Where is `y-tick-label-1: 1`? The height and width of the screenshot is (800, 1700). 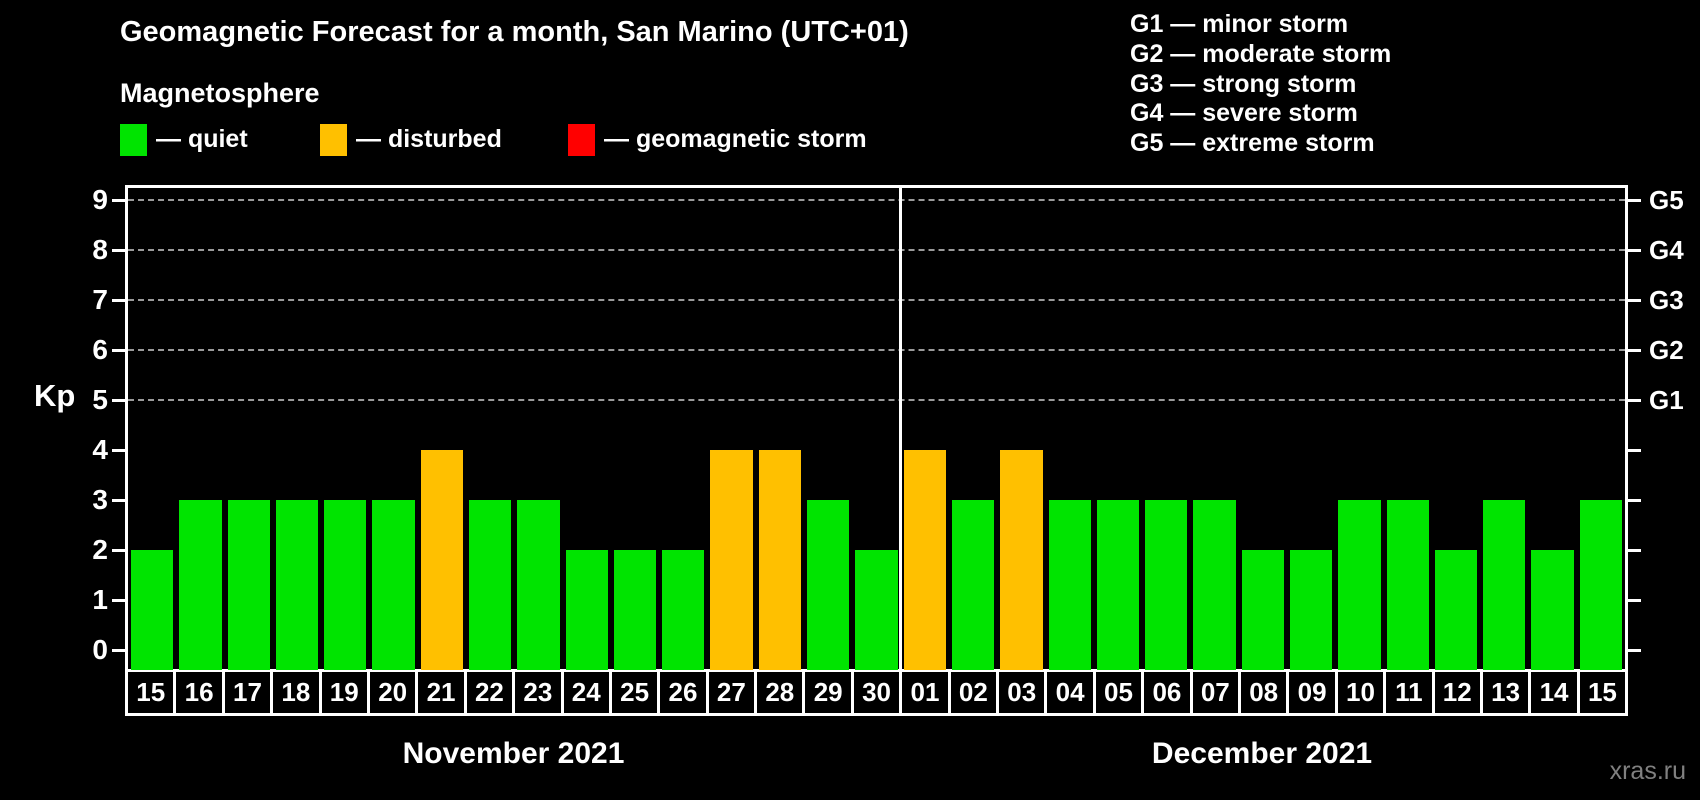
y-tick-label-1: 1 is located at coordinates (100, 599).